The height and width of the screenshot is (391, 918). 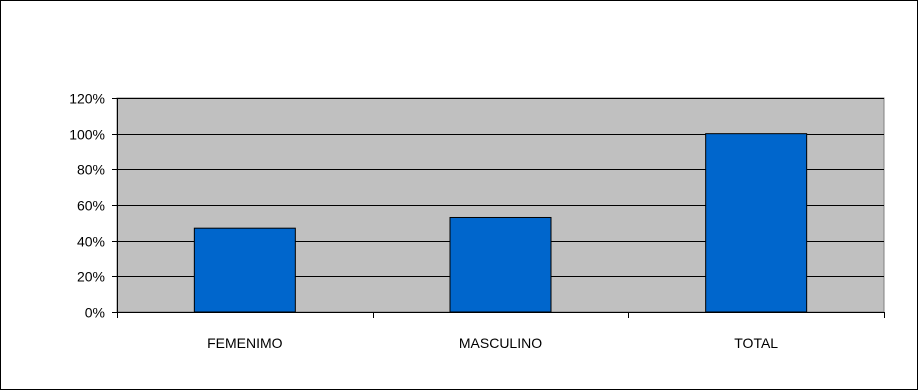 I want to click on y-tick-label: 60%, so click(x=91, y=206).